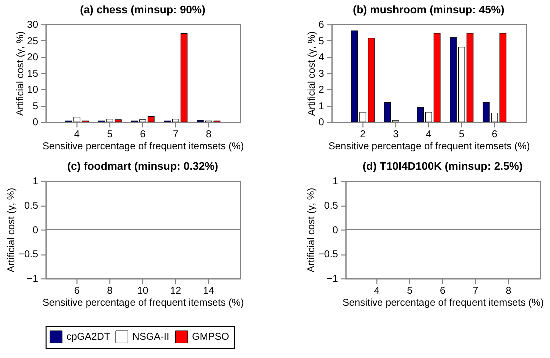 The width and height of the screenshot is (550, 358). What do you see at coordinates (429, 10) in the screenshot?
I see `chart-title: (b) mushroom (minsup: 45%)` at bounding box center [429, 10].